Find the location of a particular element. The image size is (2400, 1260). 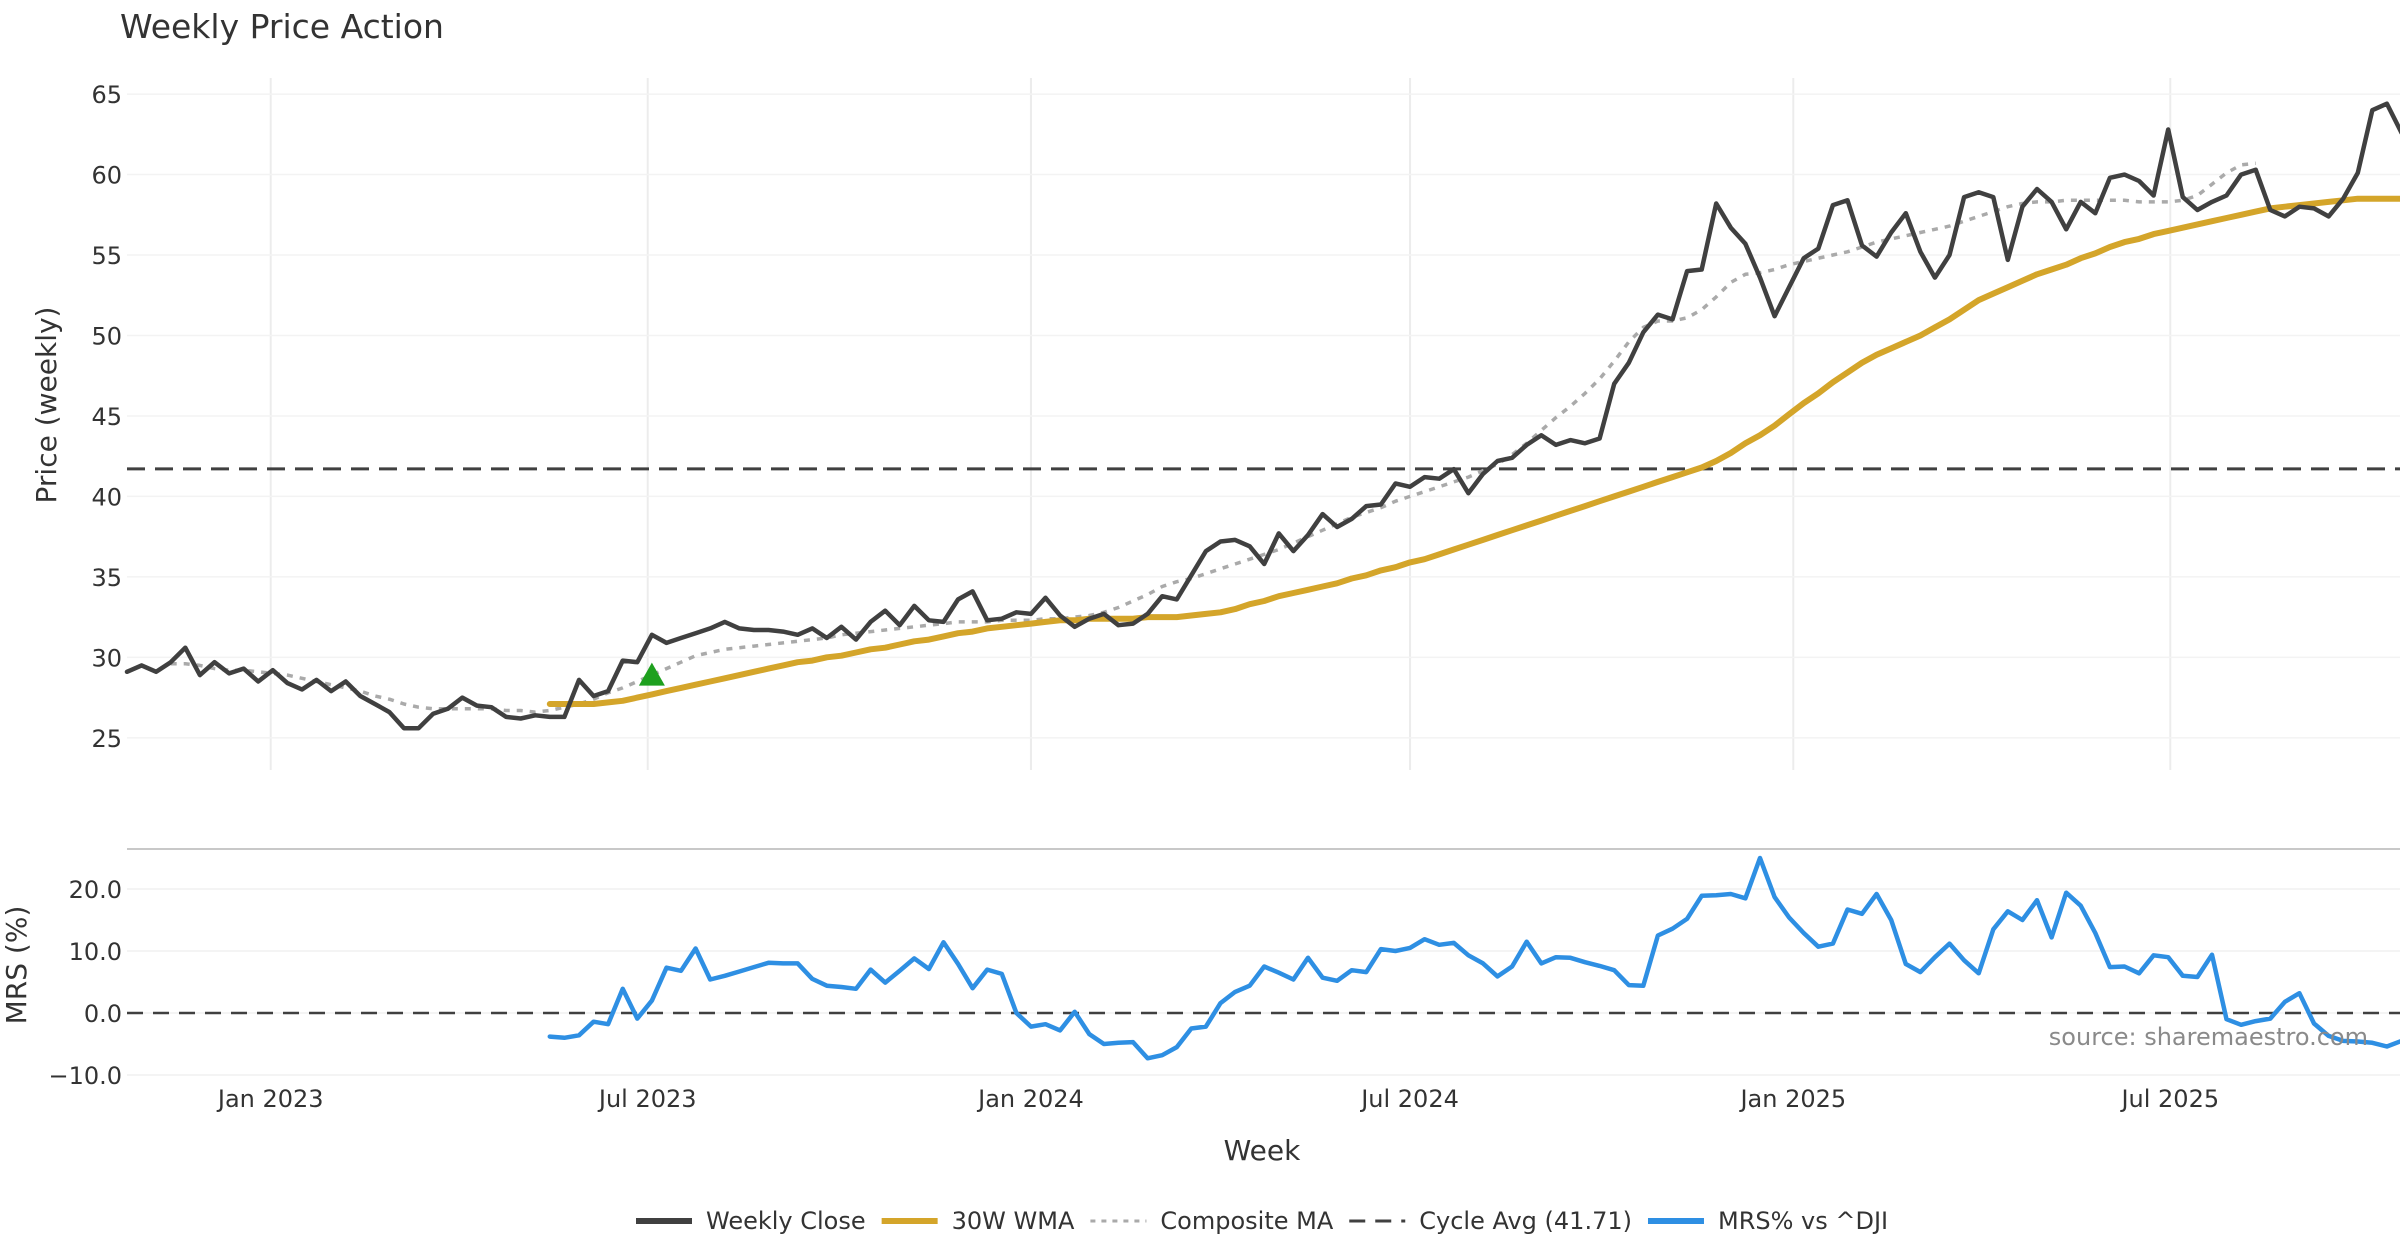

price-y-tick-label: 55 is located at coordinates (106, 256).